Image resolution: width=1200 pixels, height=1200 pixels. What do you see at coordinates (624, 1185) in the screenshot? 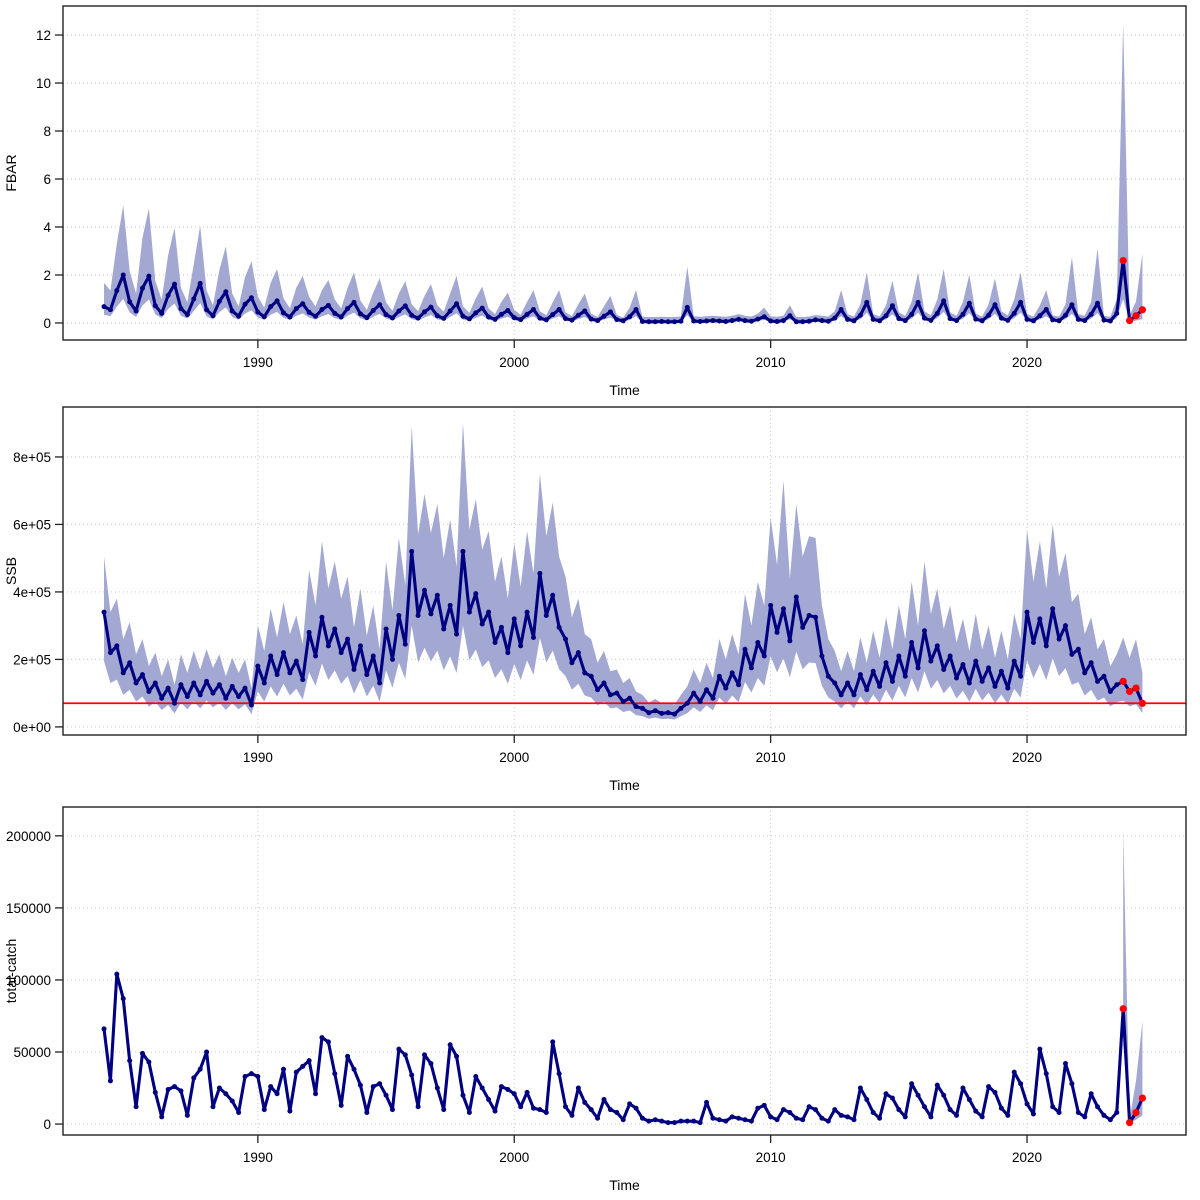
I see `x-axis-title: Time` at bounding box center [624, 1185].